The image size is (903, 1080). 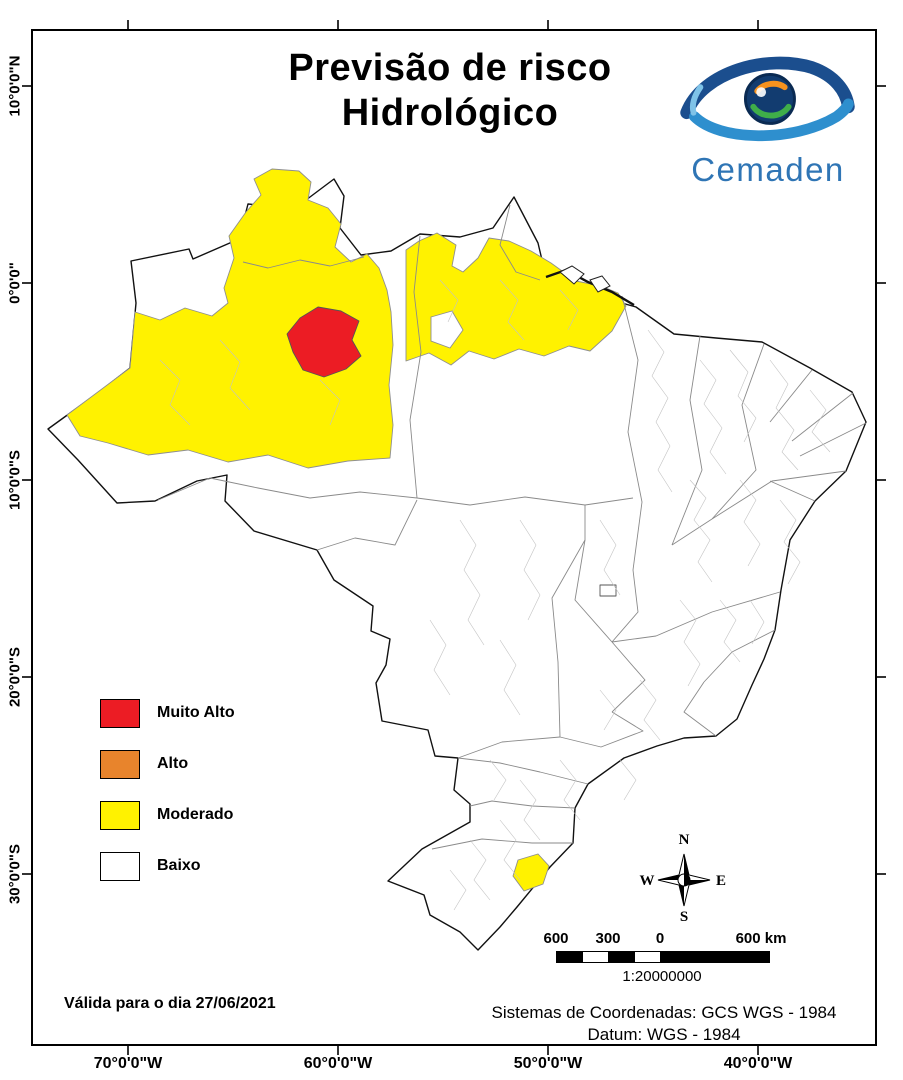 What do you see at coordinates (170, 1003) in the screenshot?
I see `validity-date: Válida para o dia 27/06/2021` at bounding box center [170, 1003].